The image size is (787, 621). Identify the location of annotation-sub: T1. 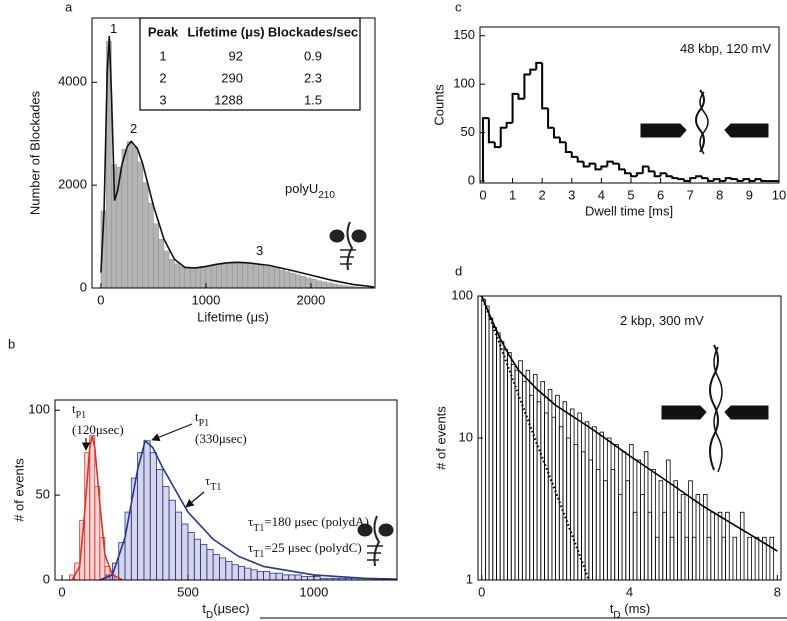
(258, 528).